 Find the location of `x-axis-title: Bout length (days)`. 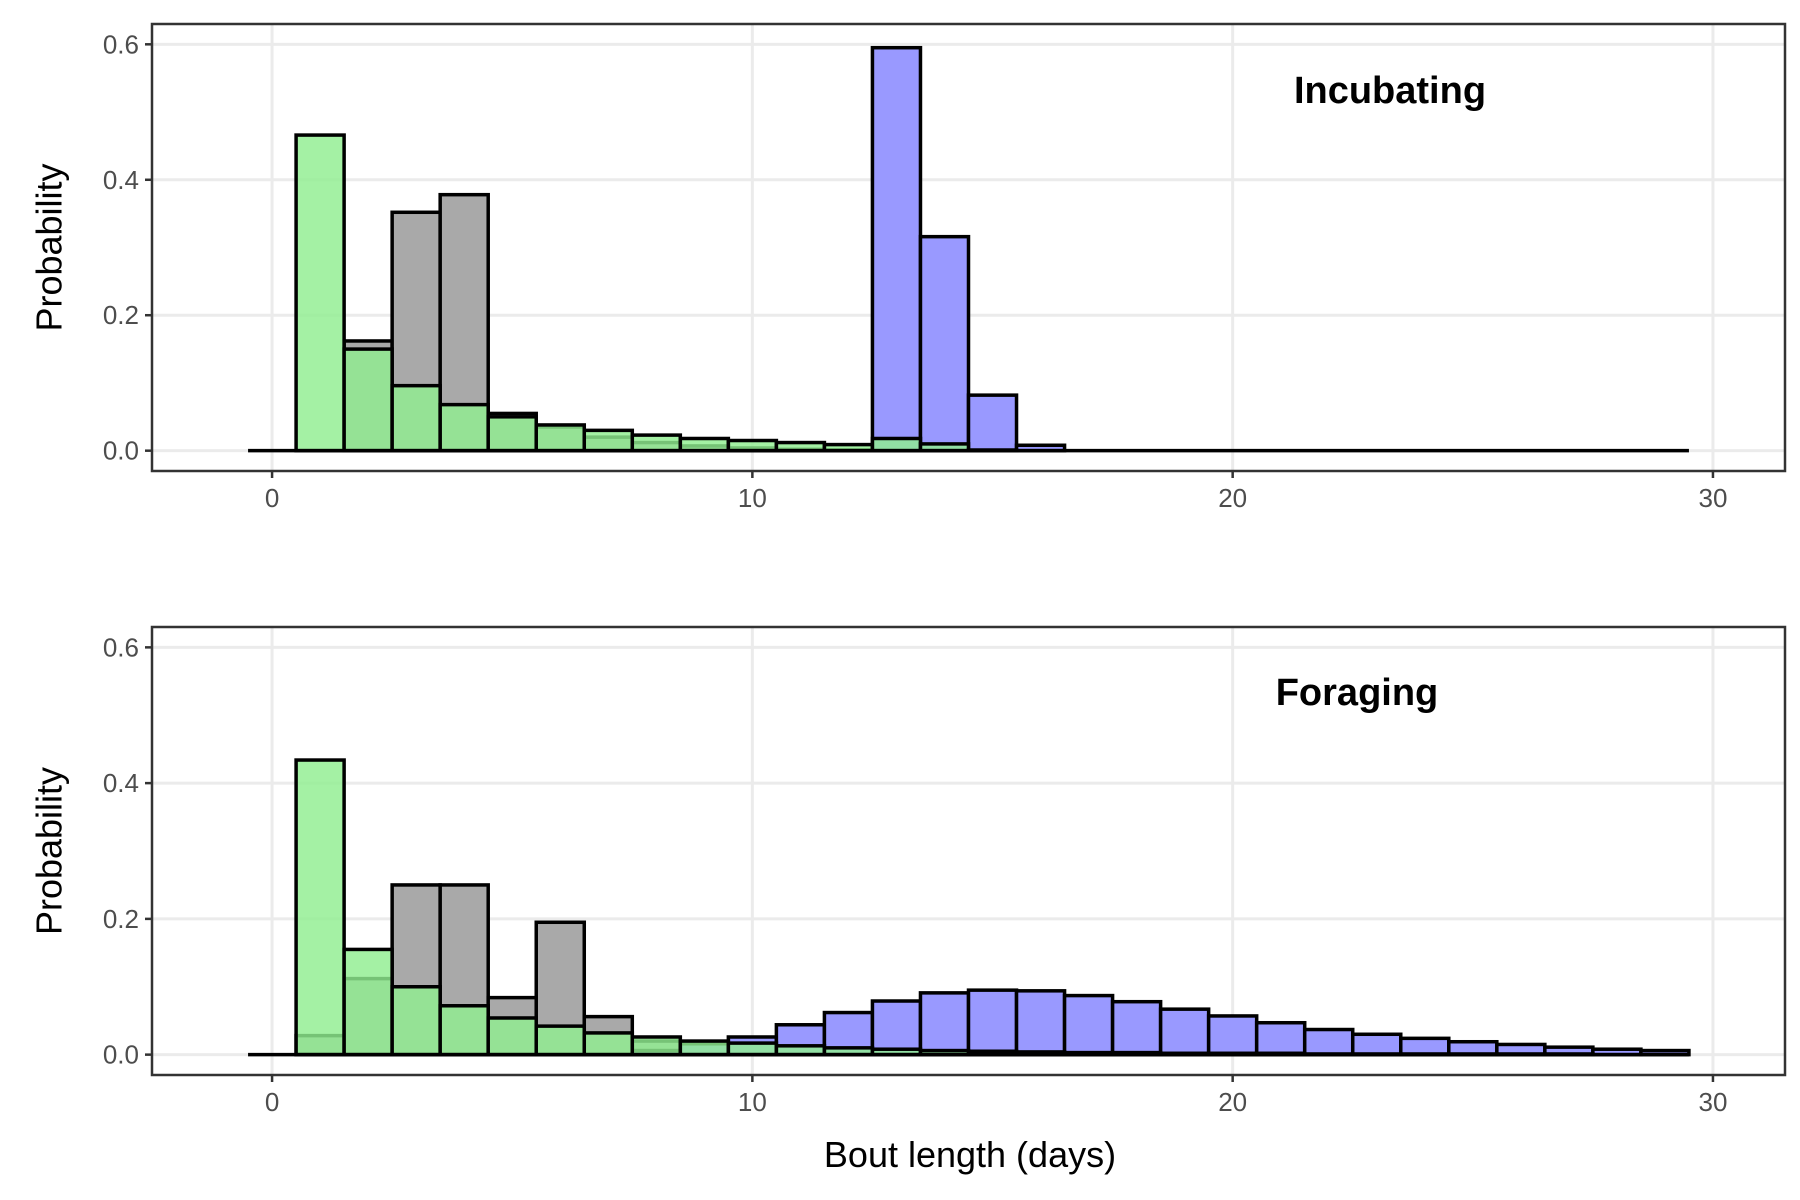

x-axis-title: Bout length (days) is located at coordinates (970, 1154).